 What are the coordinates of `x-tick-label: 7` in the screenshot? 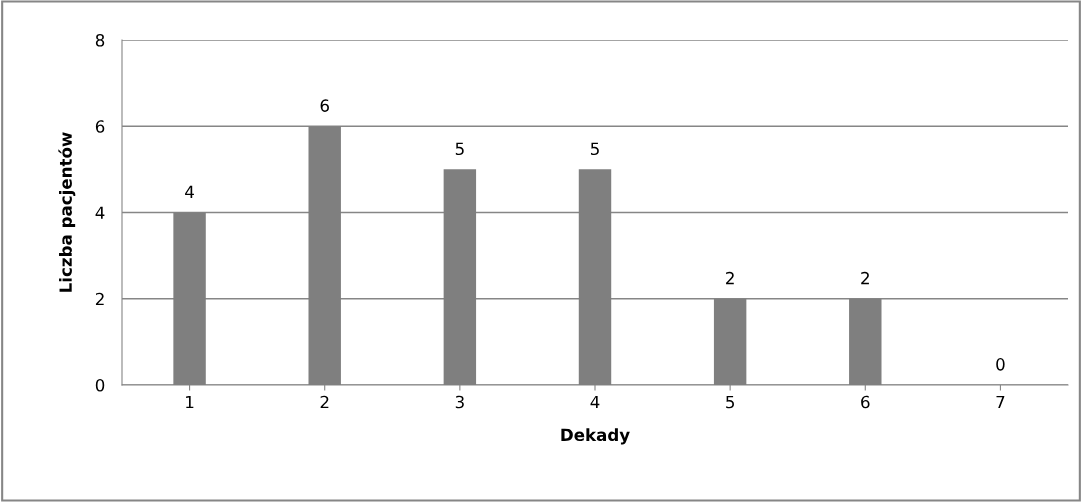 It's located at (1000, 402).